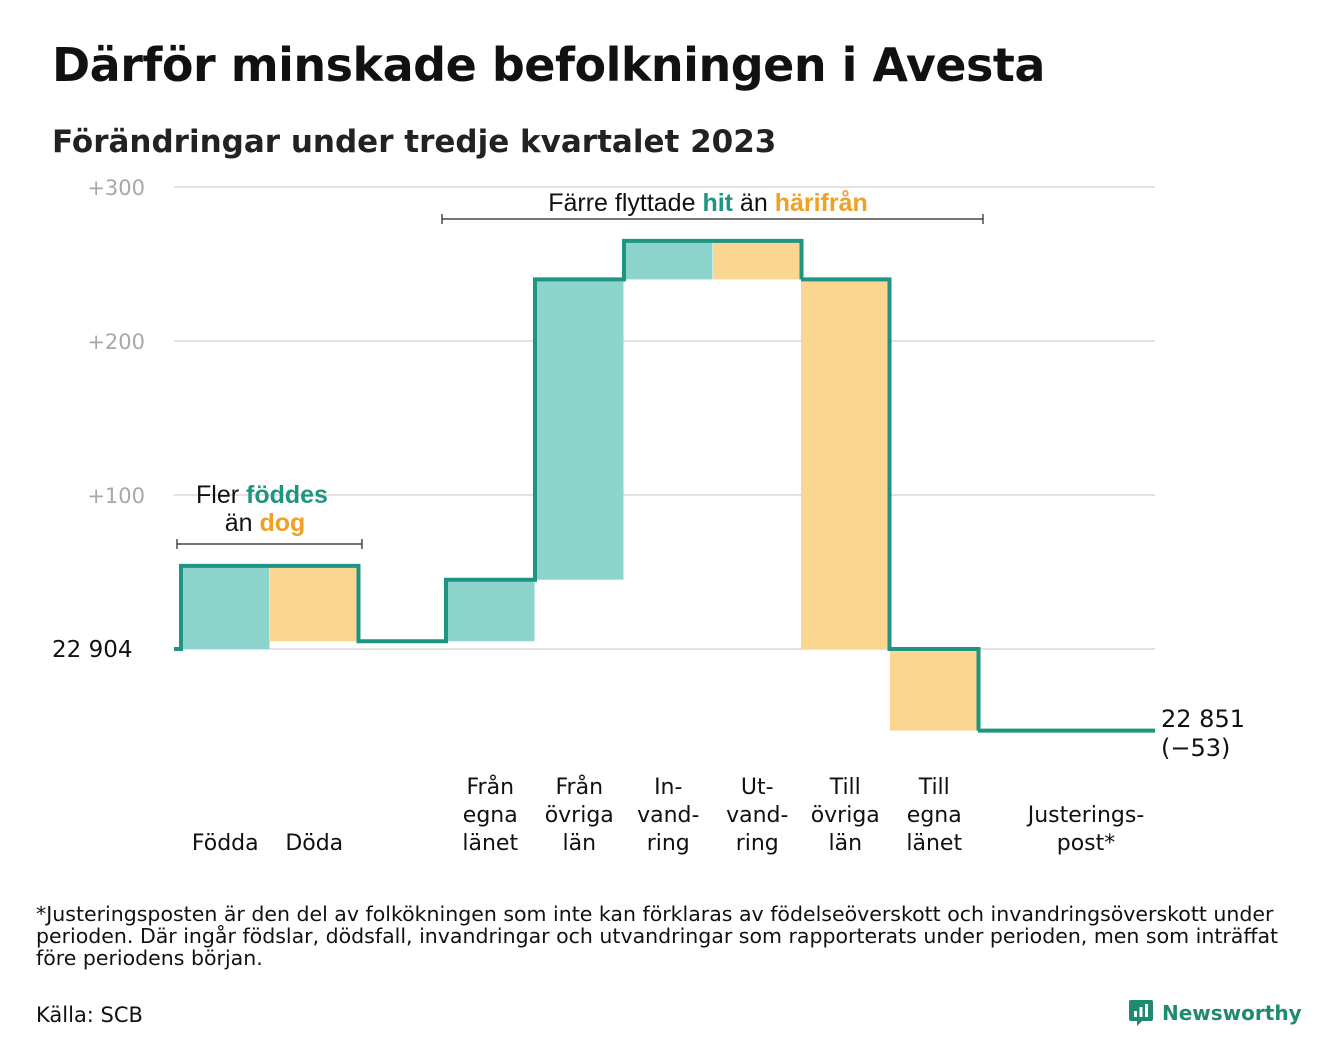 This screenshot has height=1060, width=1340. I want to click on y-tick-label: +200, so click(116, 342).